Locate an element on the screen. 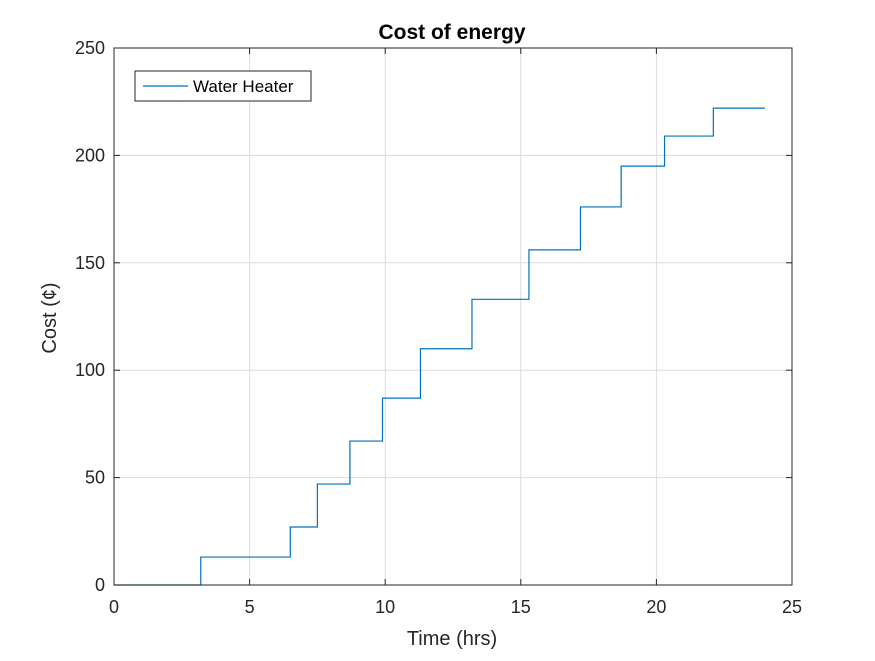 This screenshot has height=661, width=875. x-axis-label: Time (hrs) is located at coordinates (452, 639).